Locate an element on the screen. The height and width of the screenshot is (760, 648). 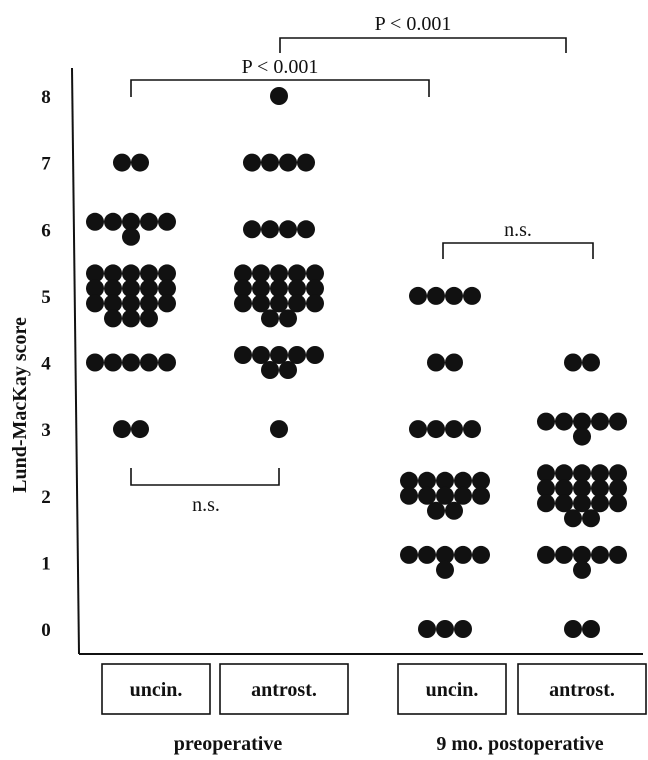
comparison-bracket-antrost: P < 0.001 is located at coordinates (423, 33).